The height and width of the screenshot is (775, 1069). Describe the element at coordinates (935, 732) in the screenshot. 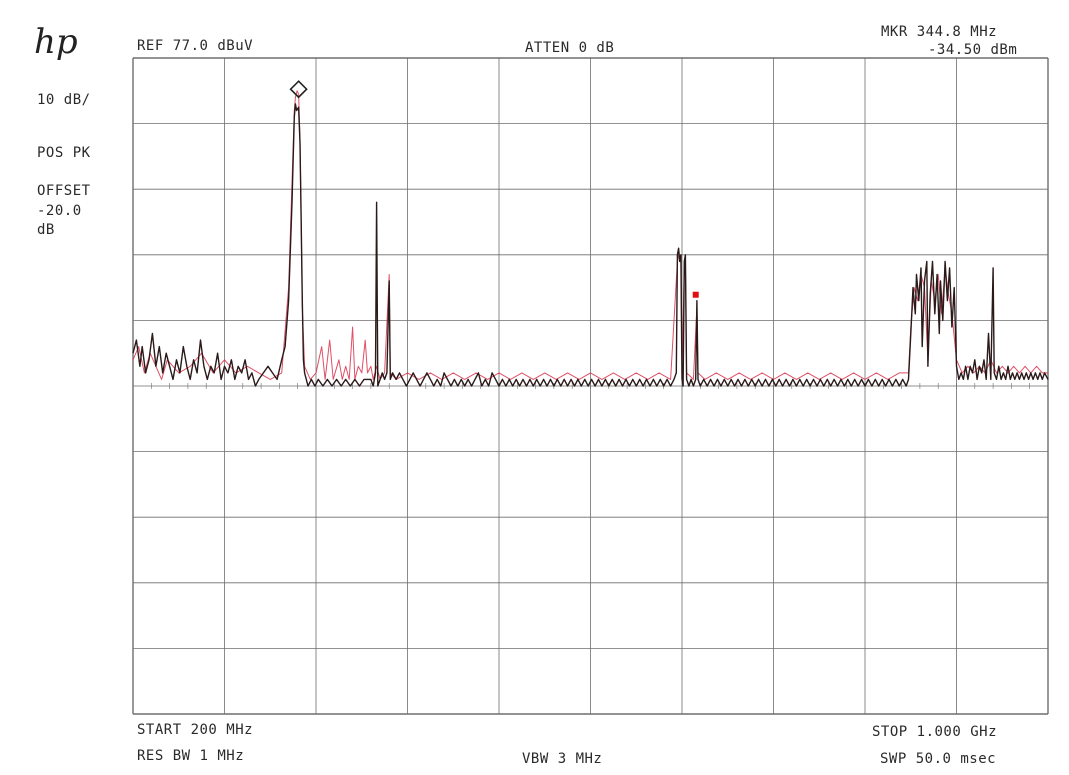

I see `stop-frequency: STOP 1.000 GHz` at that location.